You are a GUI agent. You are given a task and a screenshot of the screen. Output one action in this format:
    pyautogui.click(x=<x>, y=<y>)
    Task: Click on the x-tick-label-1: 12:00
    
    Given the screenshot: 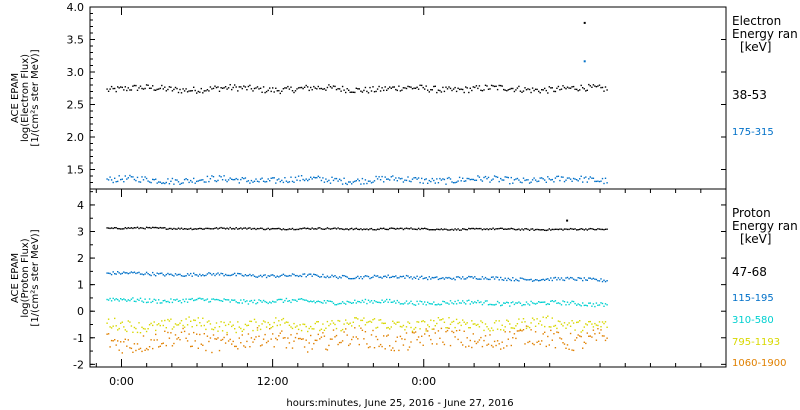 What is the action you would take?
    pyautogui.click(x=273, y=381)
    